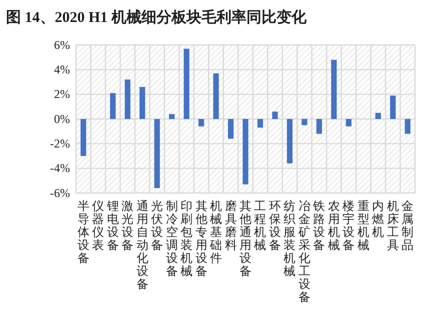  Describe the element at coordinates (112, 225) in the screenshot. I see `x-tick-label: 锂电设备` at that location.